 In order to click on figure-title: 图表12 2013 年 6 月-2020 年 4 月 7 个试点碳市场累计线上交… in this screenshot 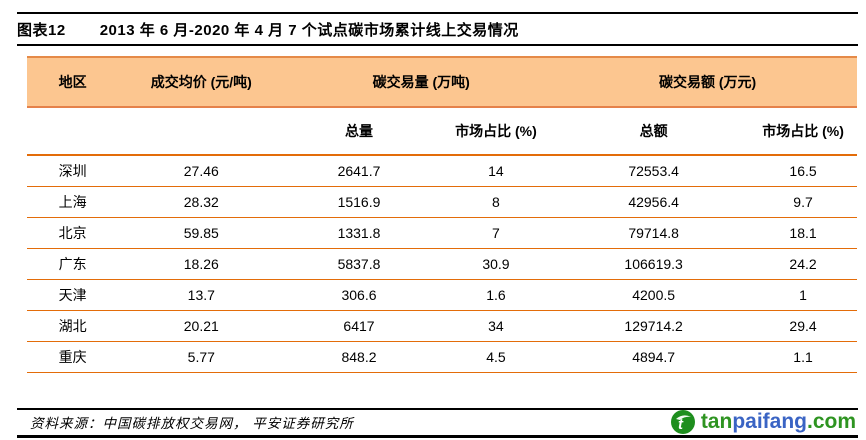, I will do `click(437, 29)`.